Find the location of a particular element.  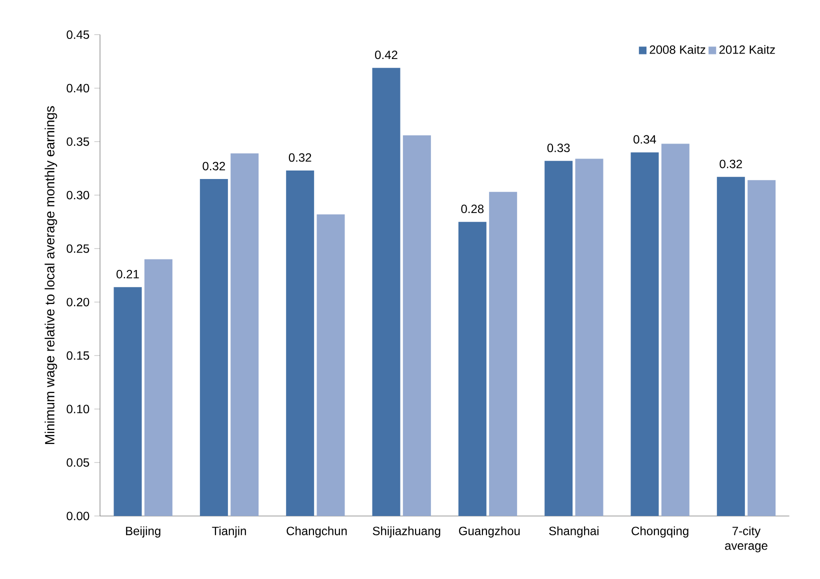

x-tick-label: Changchun is located at coordinates (316, 532).